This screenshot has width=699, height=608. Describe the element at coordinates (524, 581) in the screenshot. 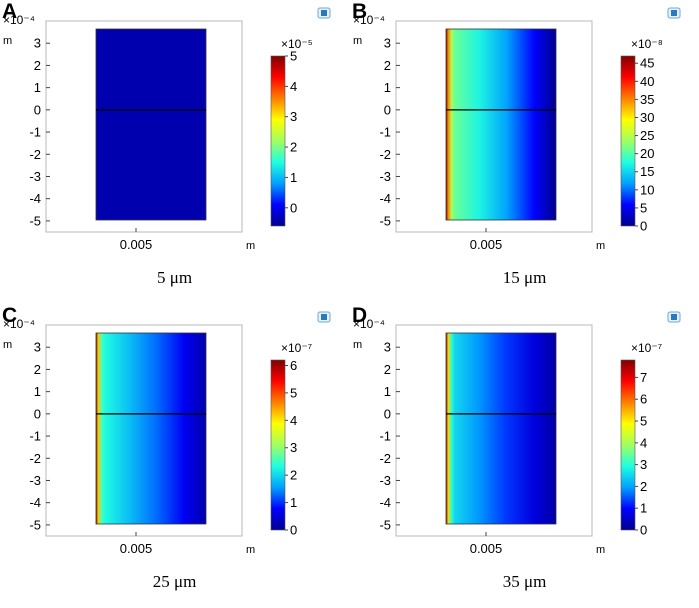

I see `panel-caption: 35 μm` at that location.